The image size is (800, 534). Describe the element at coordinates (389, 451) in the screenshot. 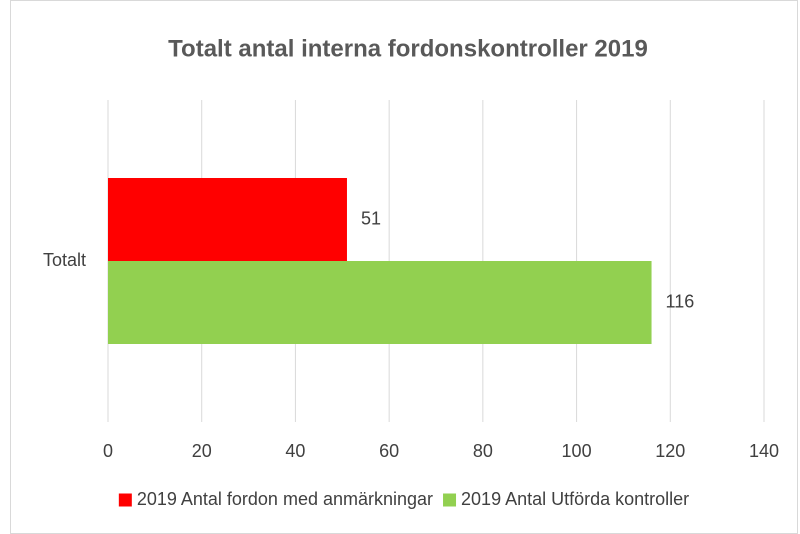

I see `x-tick-label: 60` at that location.